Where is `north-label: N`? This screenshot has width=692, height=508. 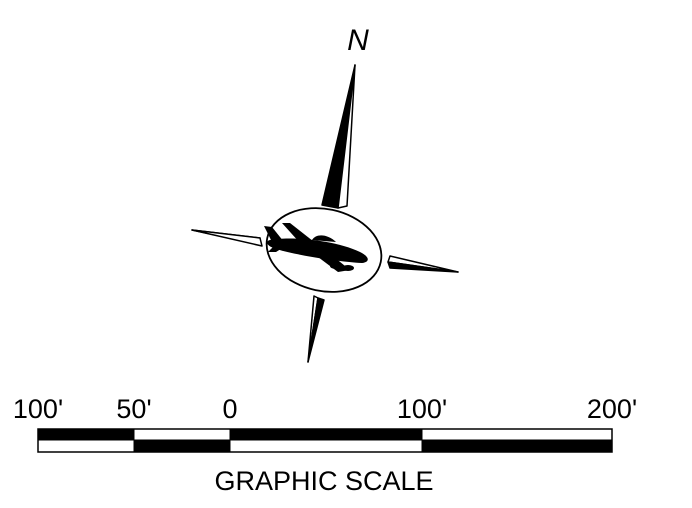
north-label: N is located at coordinates (358, 40).